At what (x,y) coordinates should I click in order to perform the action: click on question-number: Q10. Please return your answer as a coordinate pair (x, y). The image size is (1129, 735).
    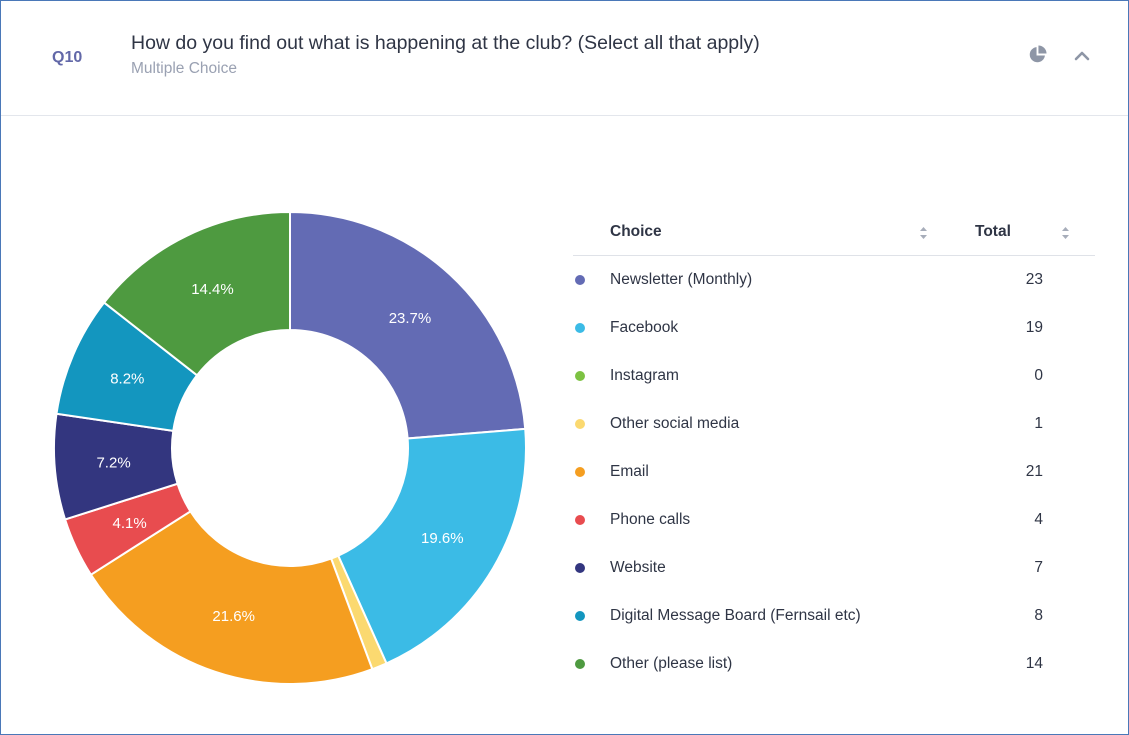
    Looking at the image, I should click on (67, 57).